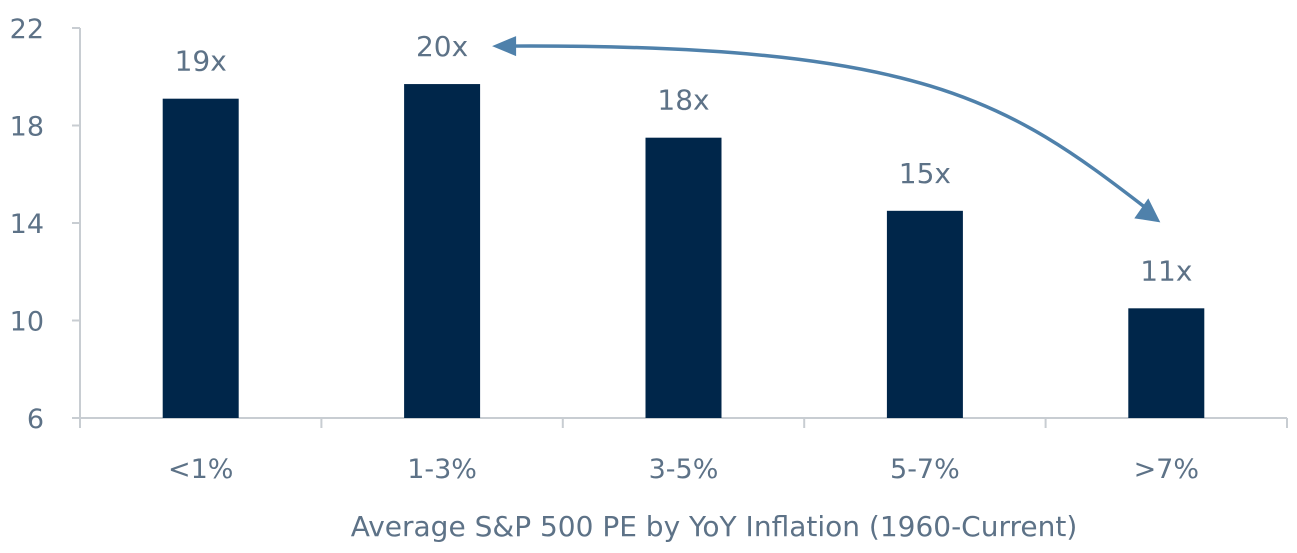 The image size is (1297, 553). I want to click on y-tick-label: 14, so click(27, 224).